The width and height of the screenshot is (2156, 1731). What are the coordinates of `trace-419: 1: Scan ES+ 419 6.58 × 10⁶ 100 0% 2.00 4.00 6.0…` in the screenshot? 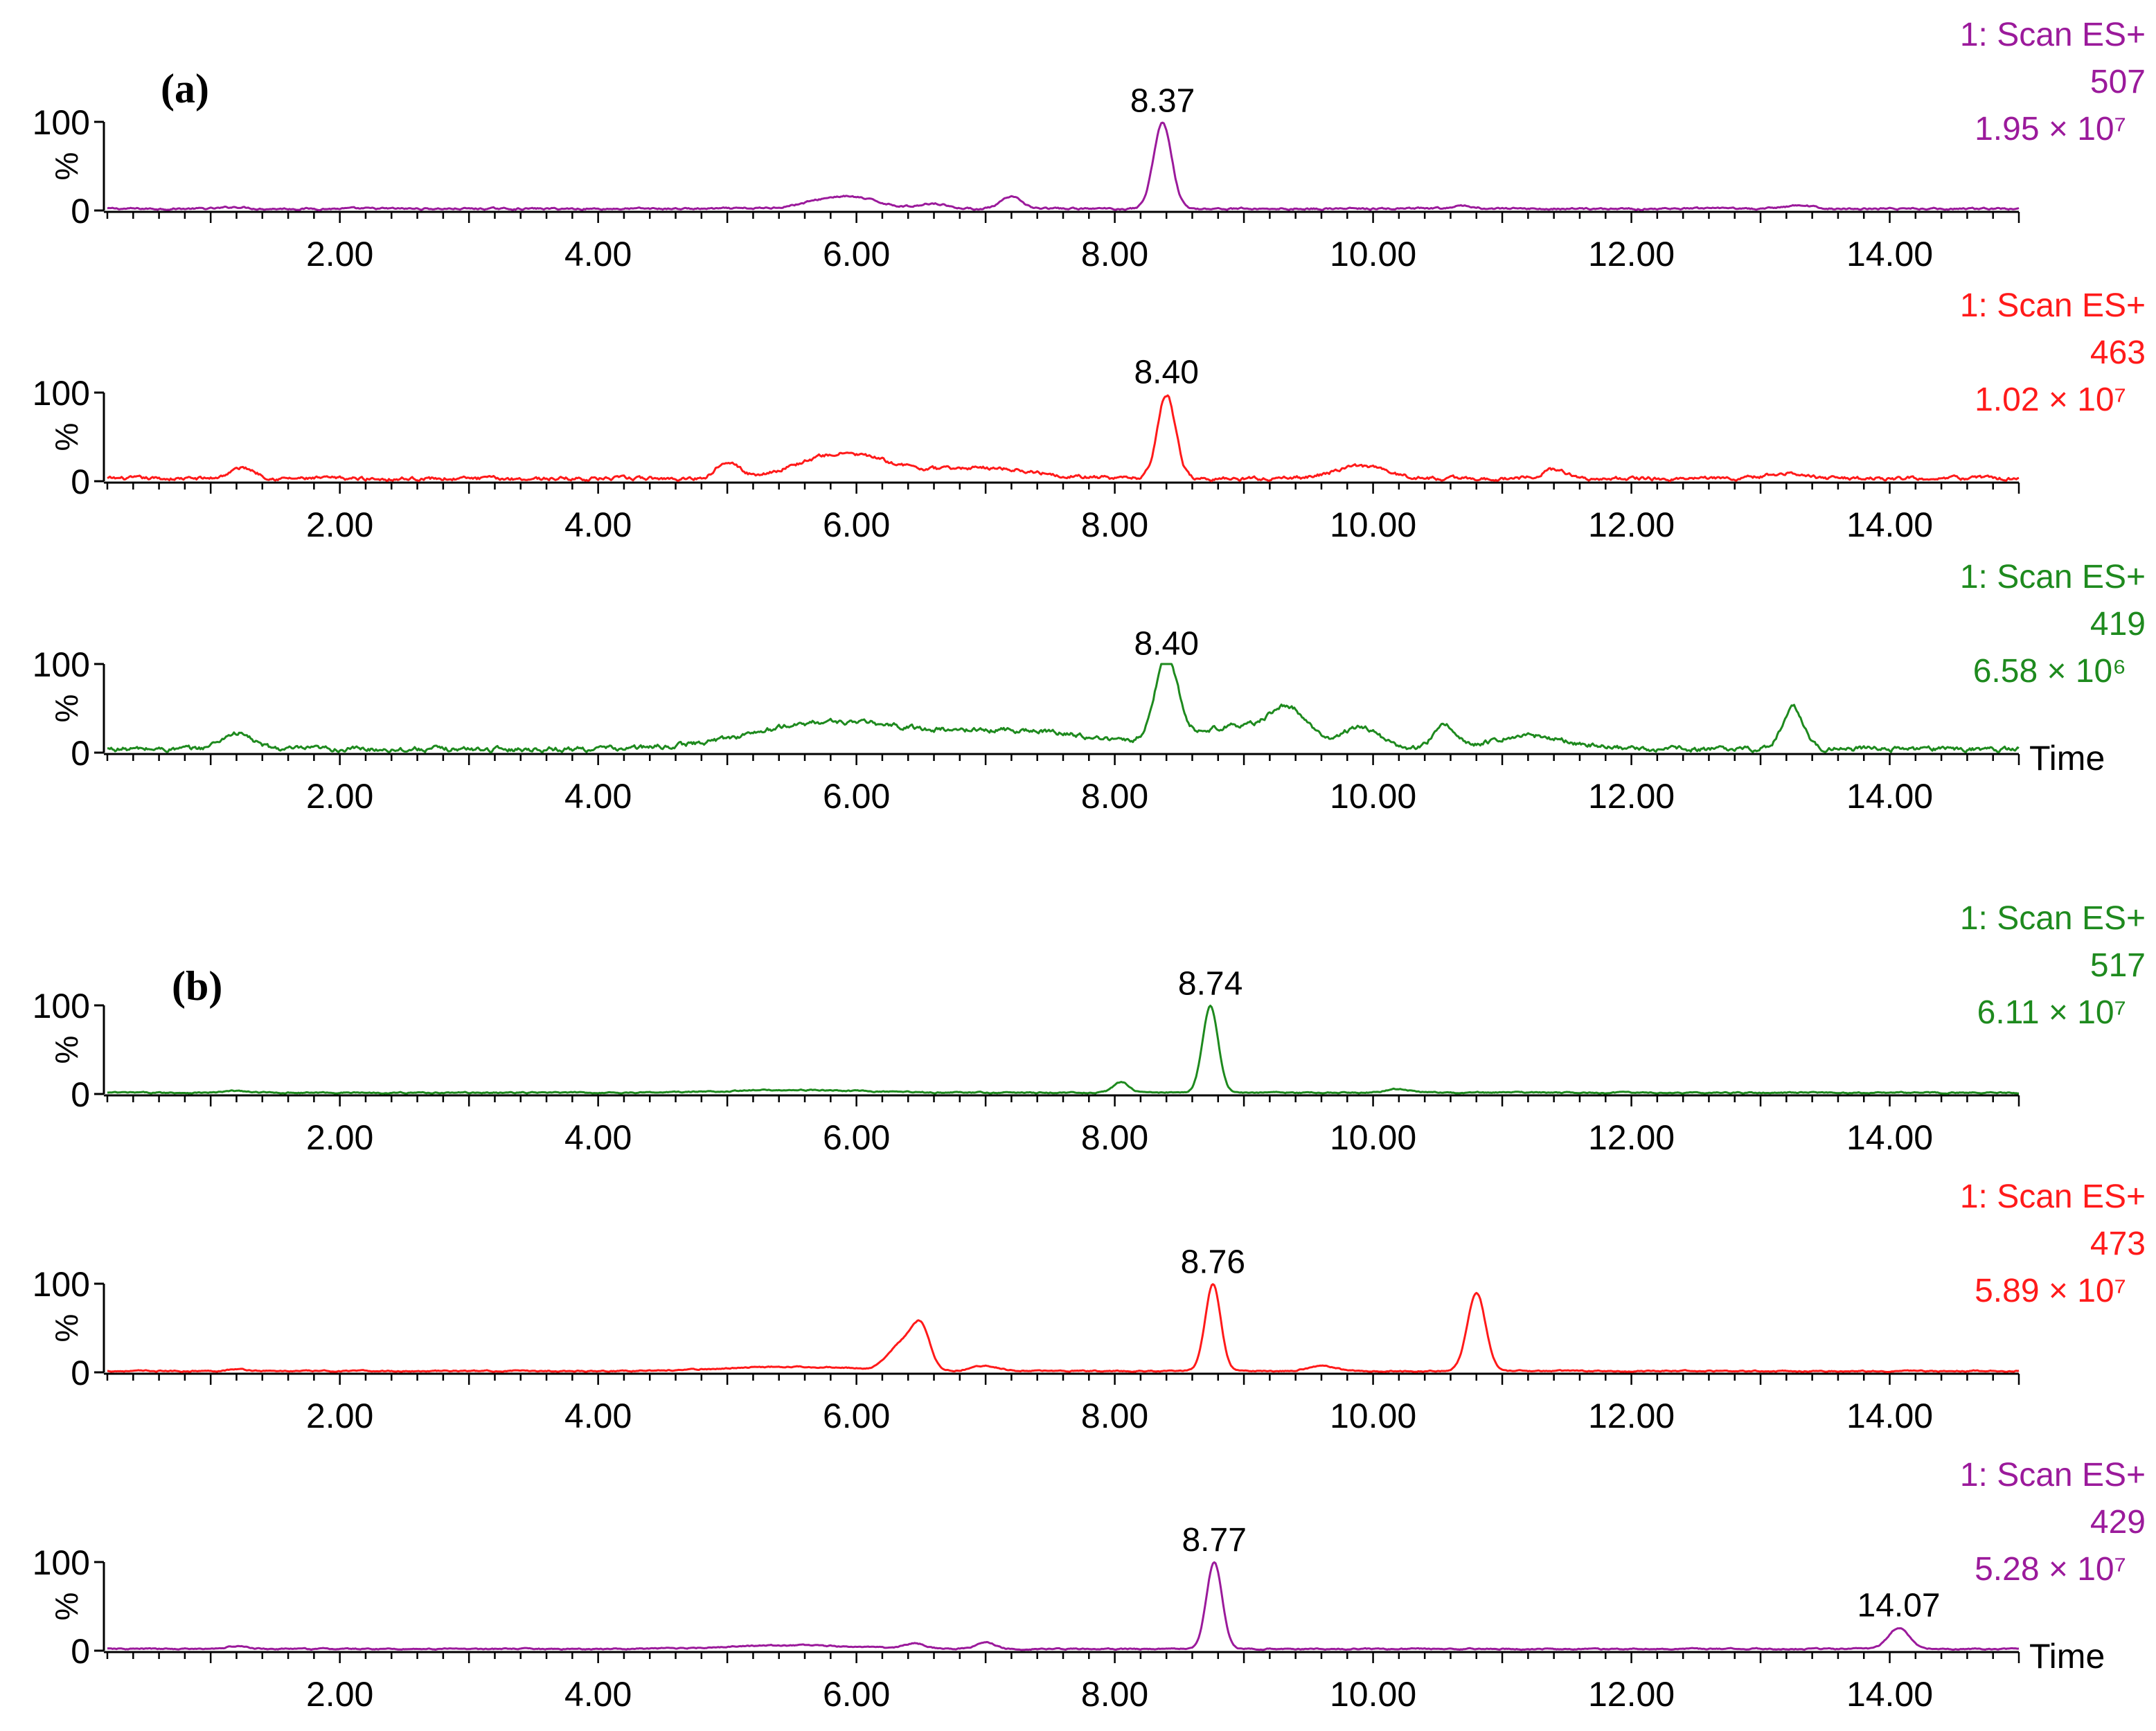 It's located at (1089, 688).